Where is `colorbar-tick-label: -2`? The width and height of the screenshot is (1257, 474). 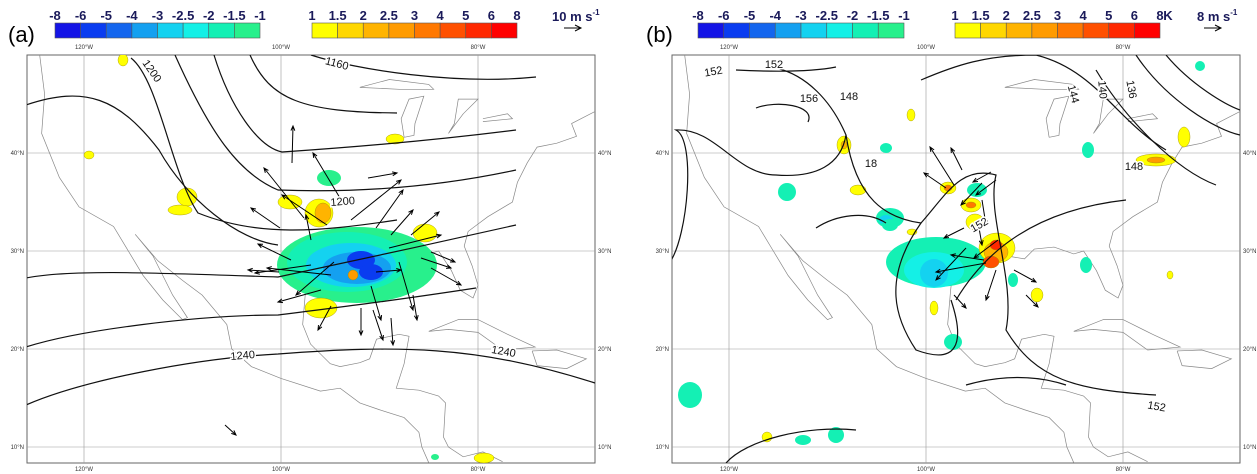 colorbar-tick-label: -2 is located at coordinates (209, 15).